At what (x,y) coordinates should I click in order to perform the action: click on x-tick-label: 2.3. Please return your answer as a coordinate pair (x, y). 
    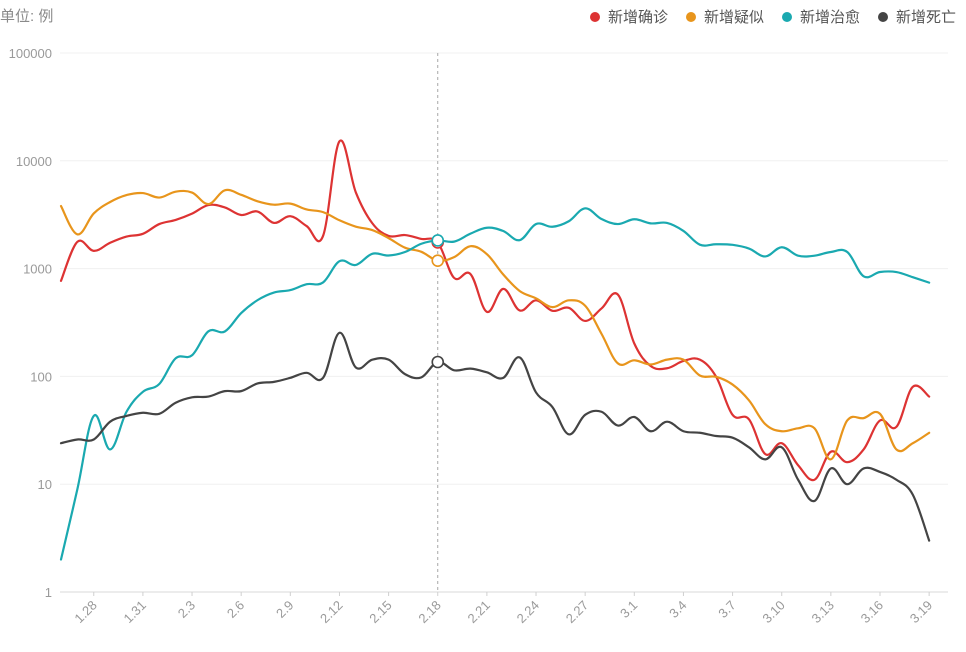
    Looking at the image, I should click on (186, 609).